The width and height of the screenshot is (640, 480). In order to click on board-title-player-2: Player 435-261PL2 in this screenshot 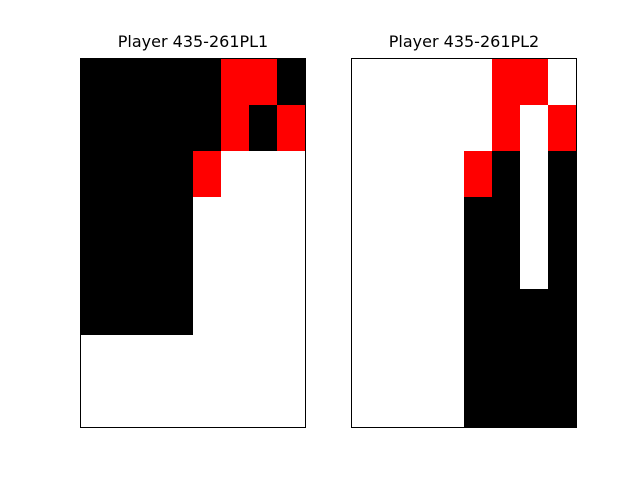, I will do `click(464, 41)`.